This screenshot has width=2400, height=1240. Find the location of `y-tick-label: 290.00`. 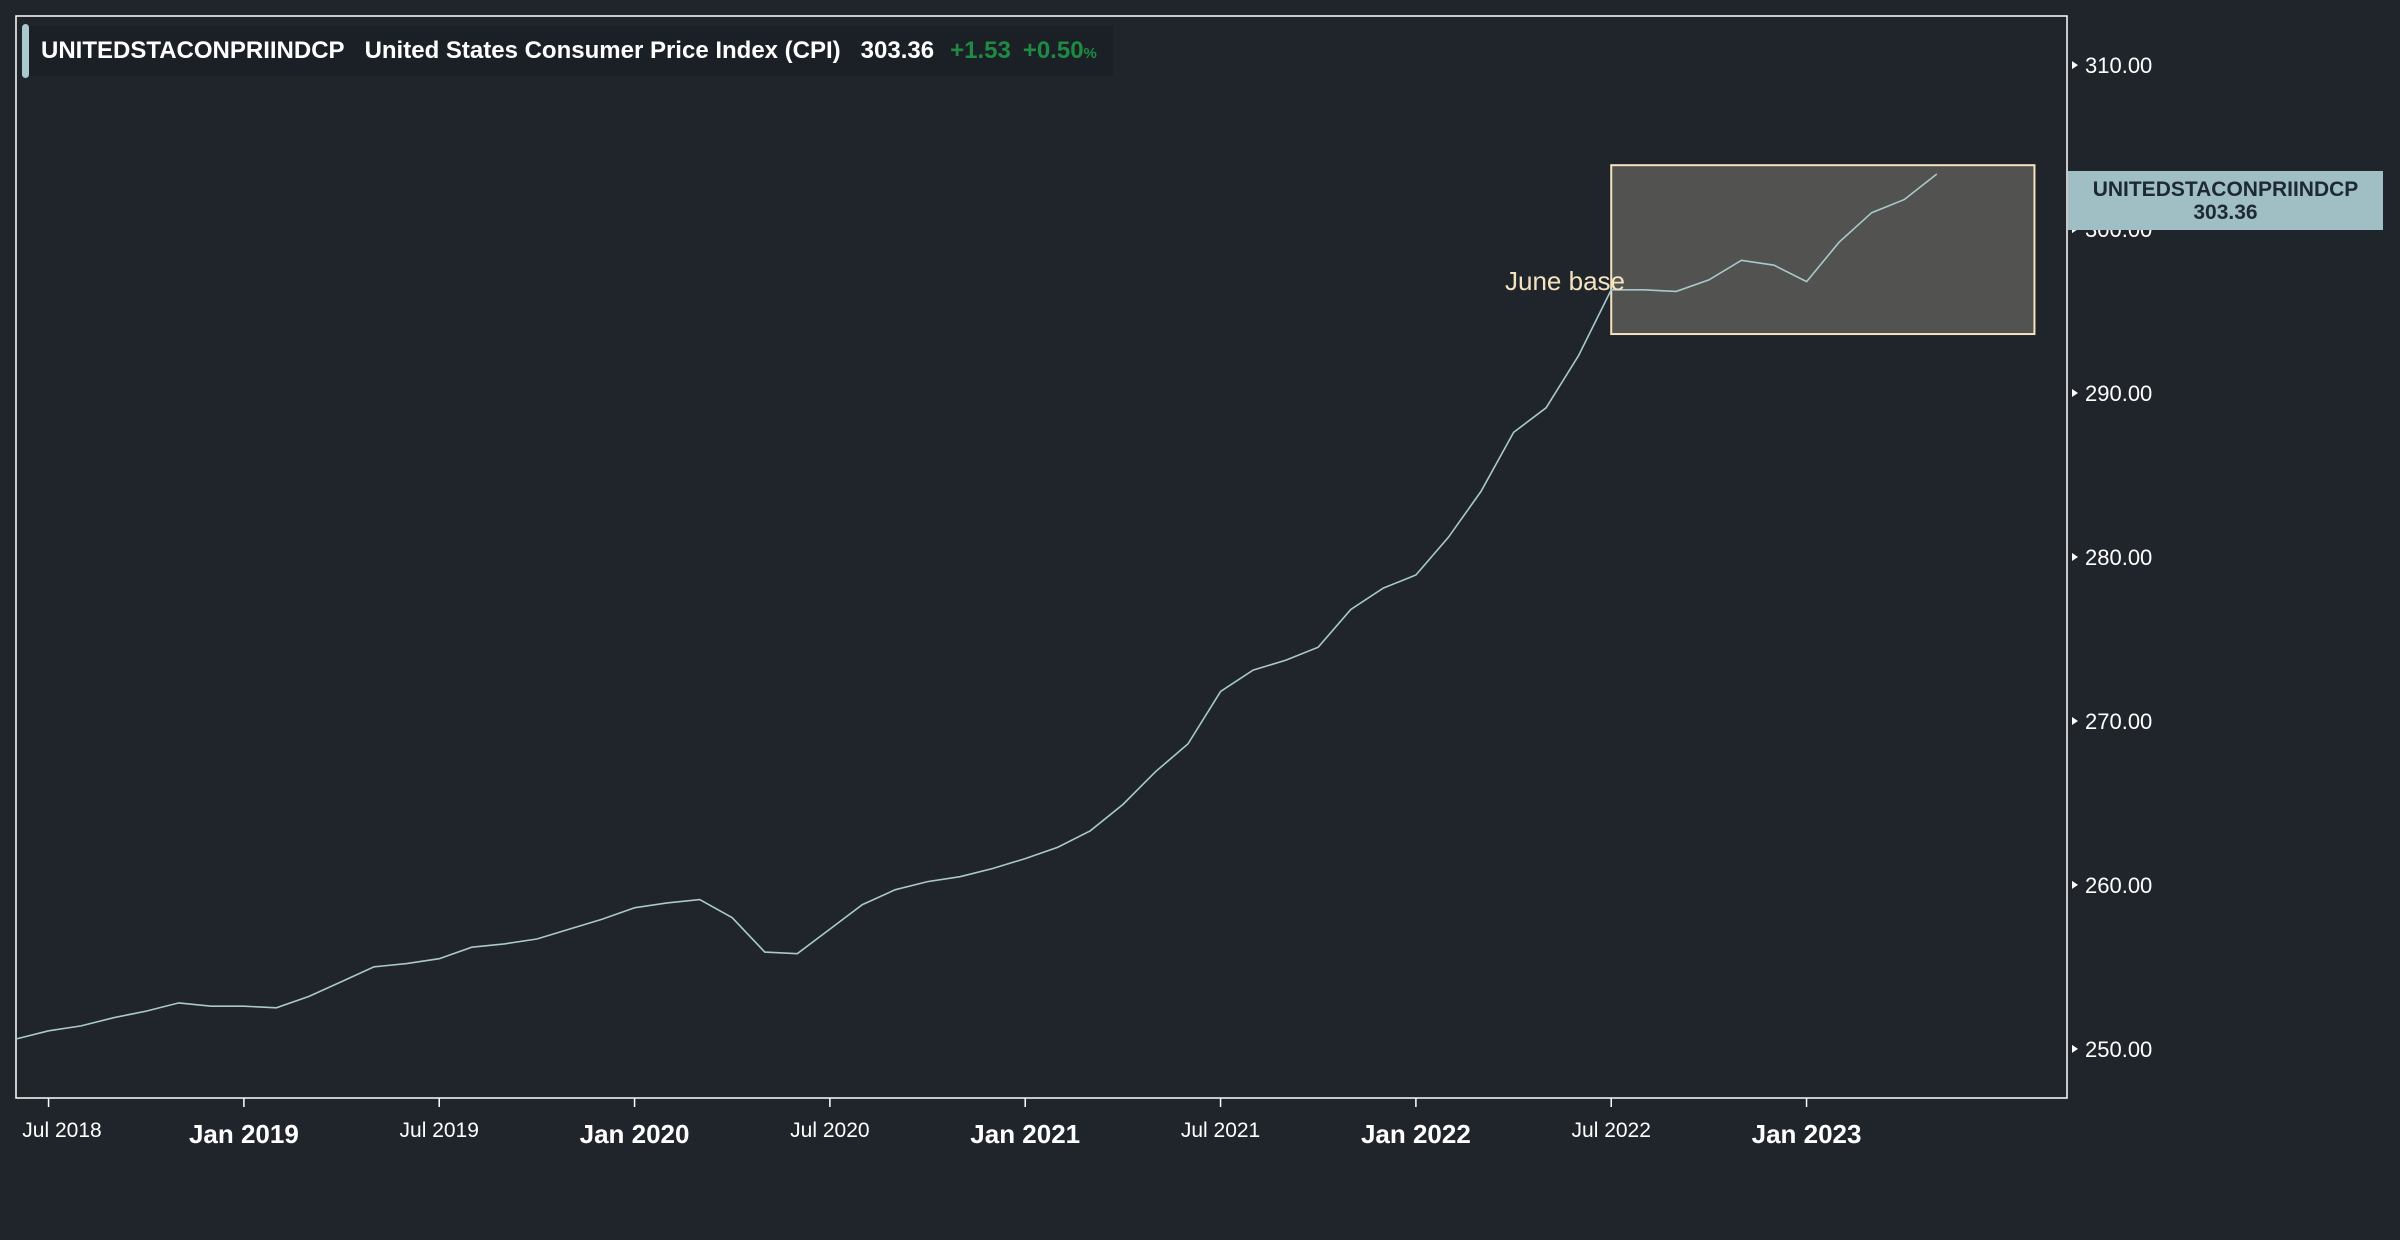

y-tick-label: 290.00 is located at coordinates (2118, 393).